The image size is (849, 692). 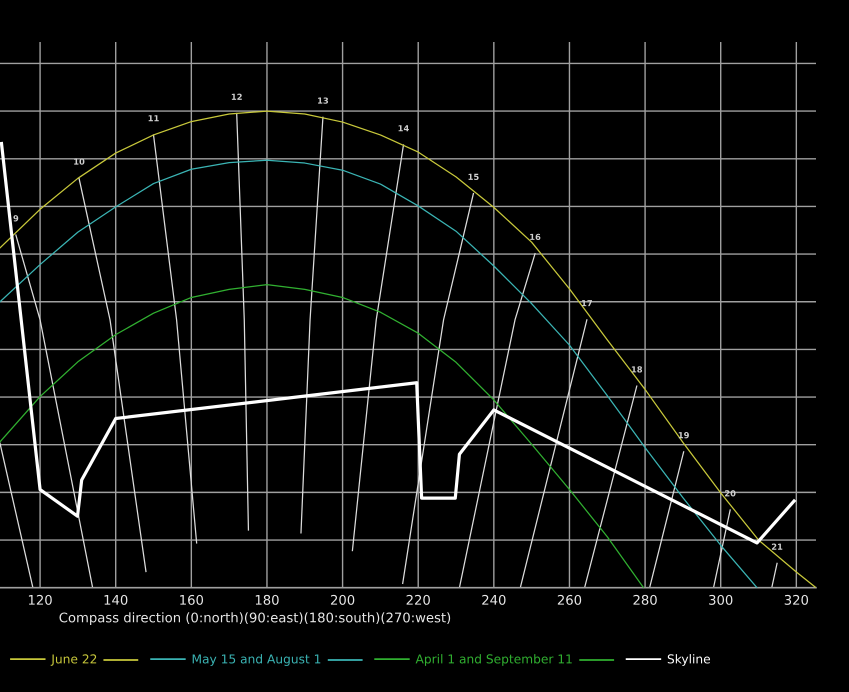 I want to click on x-tick-label: 160, so click(x=192, y=599).